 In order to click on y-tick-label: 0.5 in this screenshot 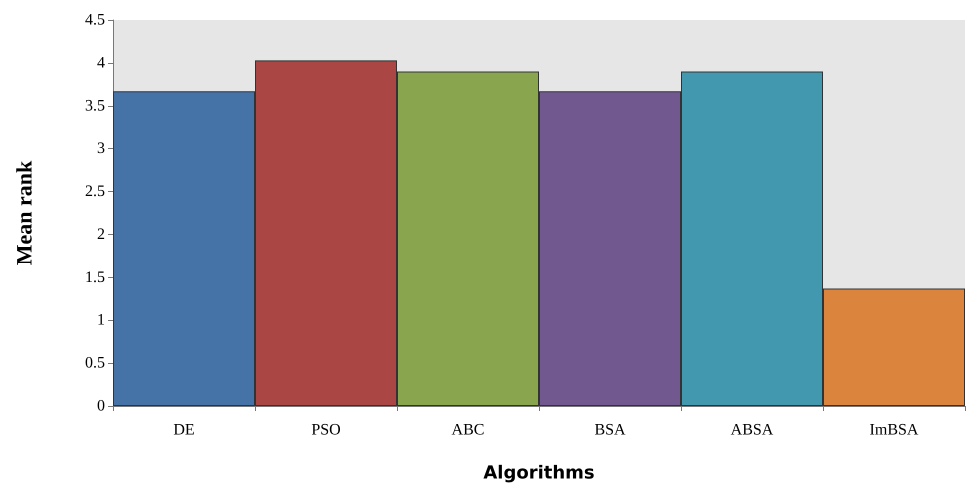, I will do `click(95, 363)`.